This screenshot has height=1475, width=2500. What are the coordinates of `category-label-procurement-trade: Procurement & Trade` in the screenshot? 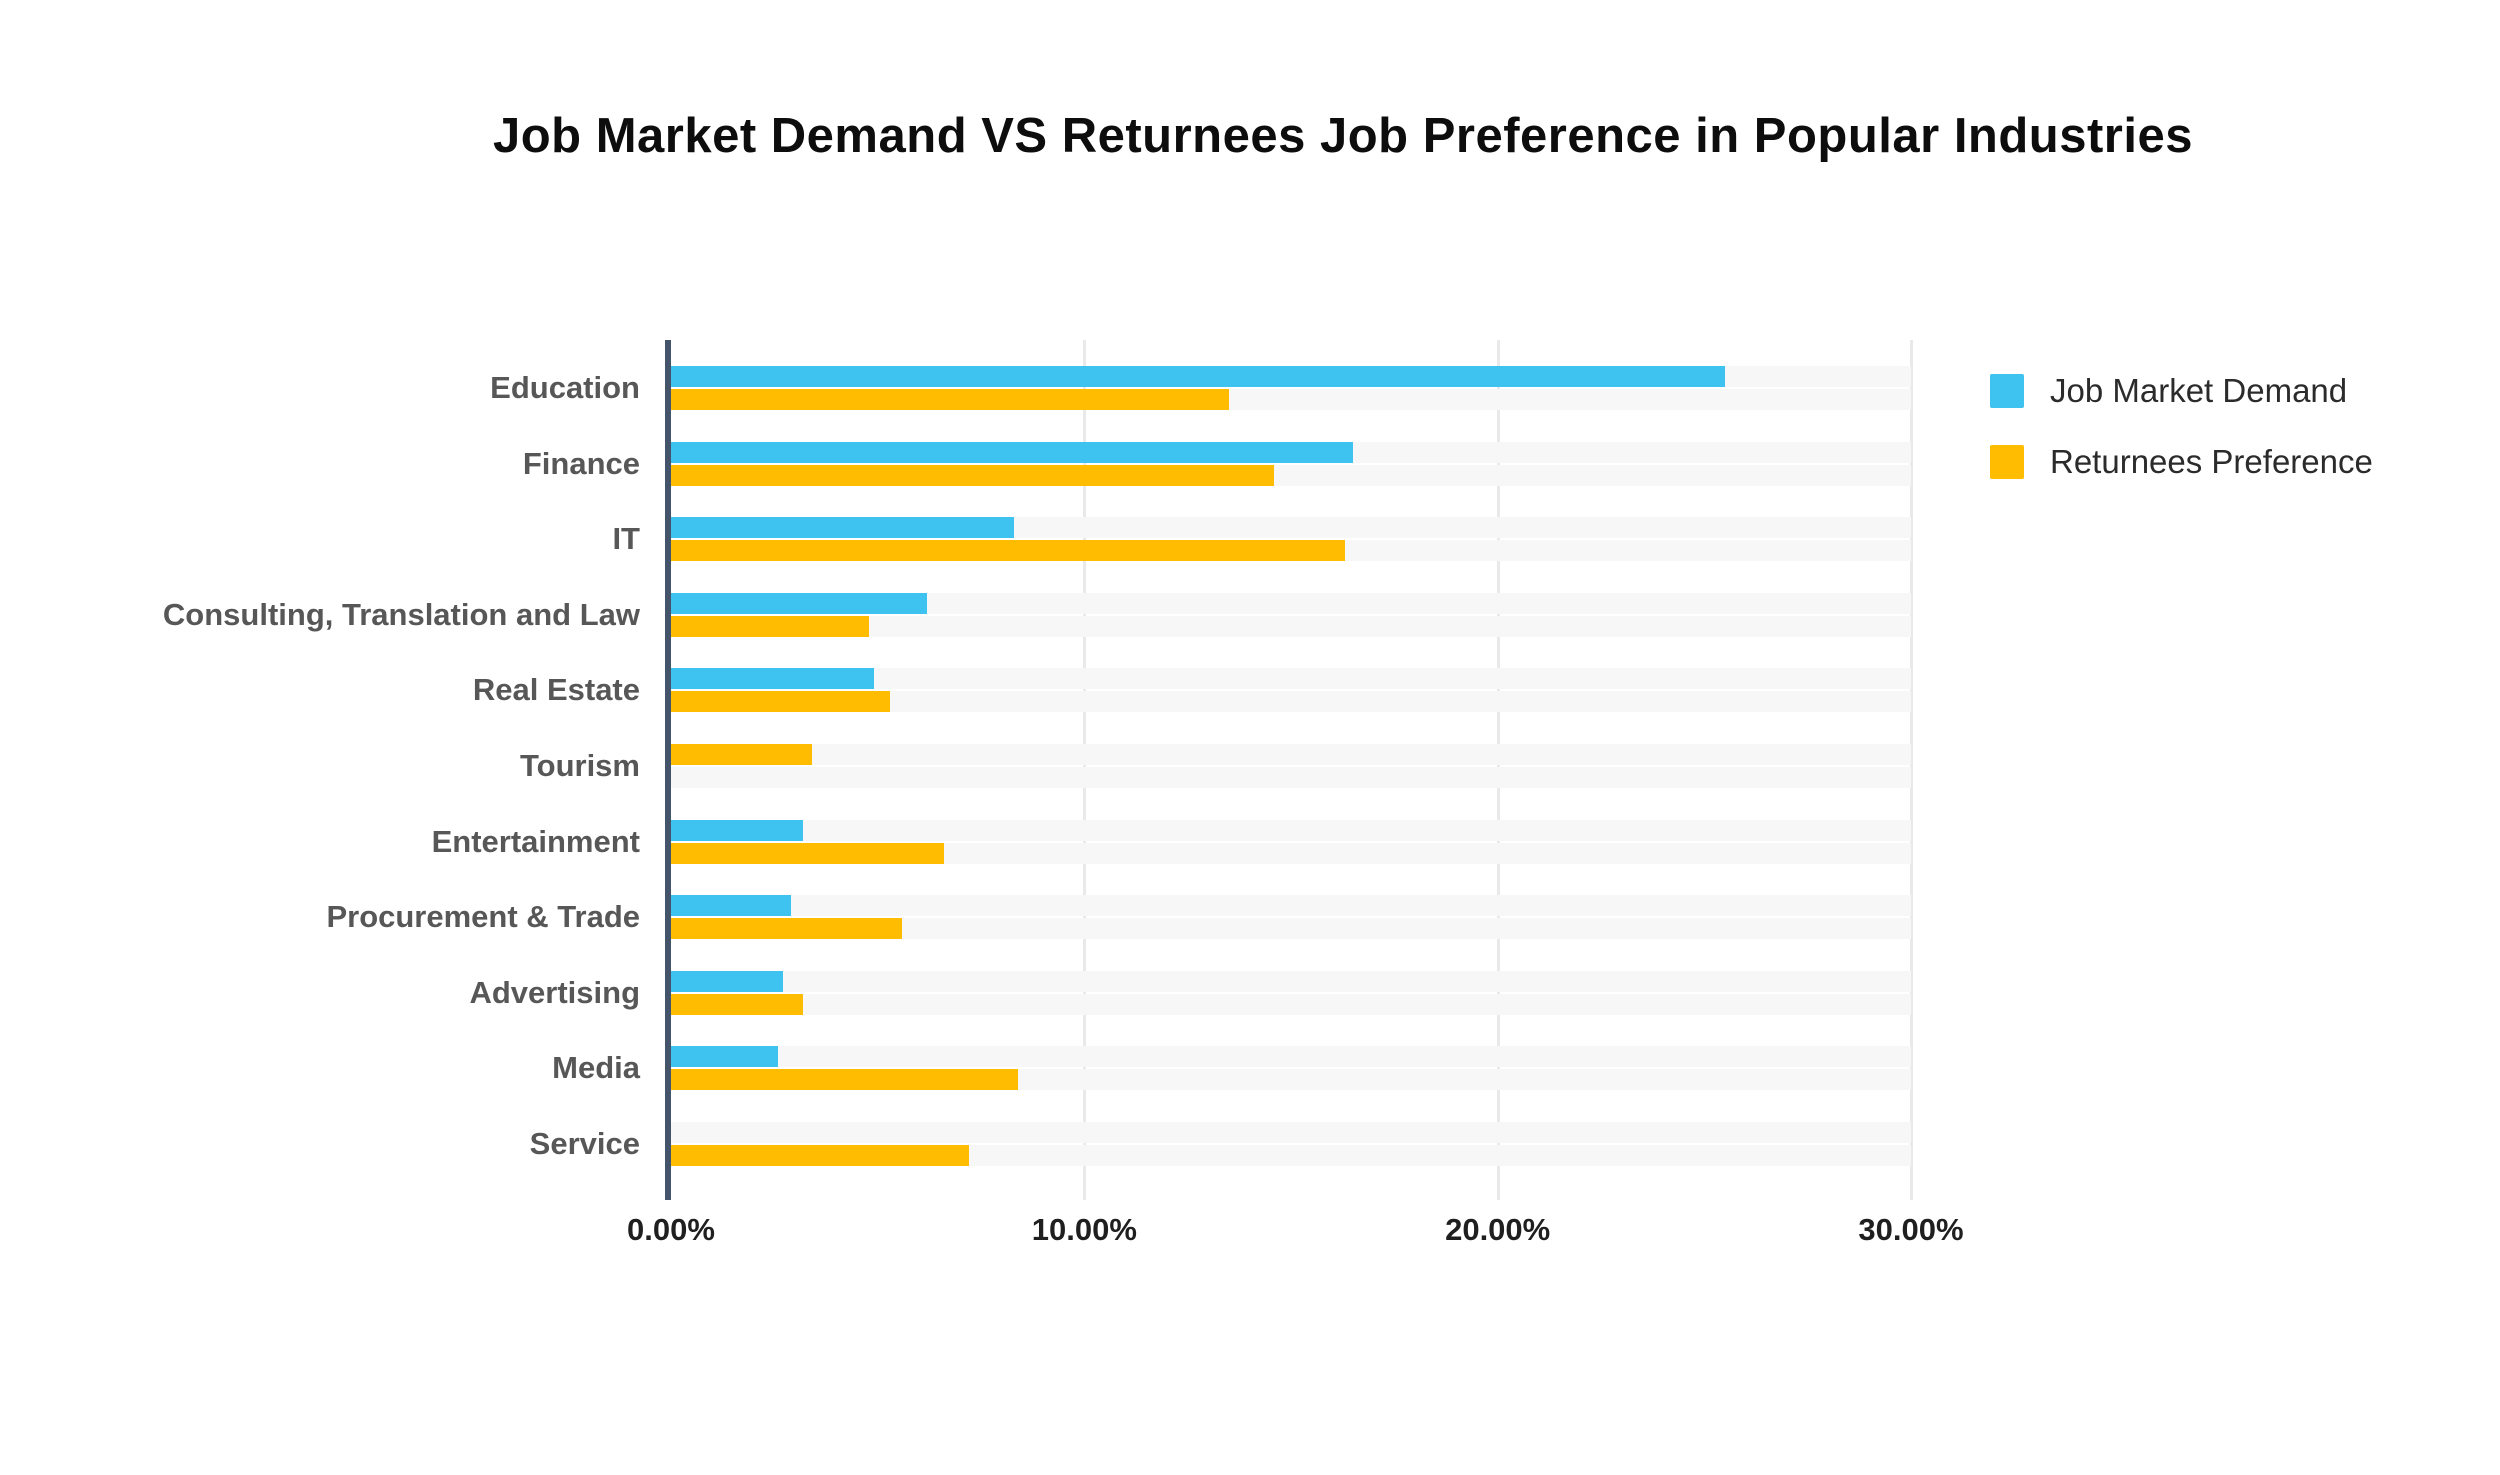 It's located at (483, 917).